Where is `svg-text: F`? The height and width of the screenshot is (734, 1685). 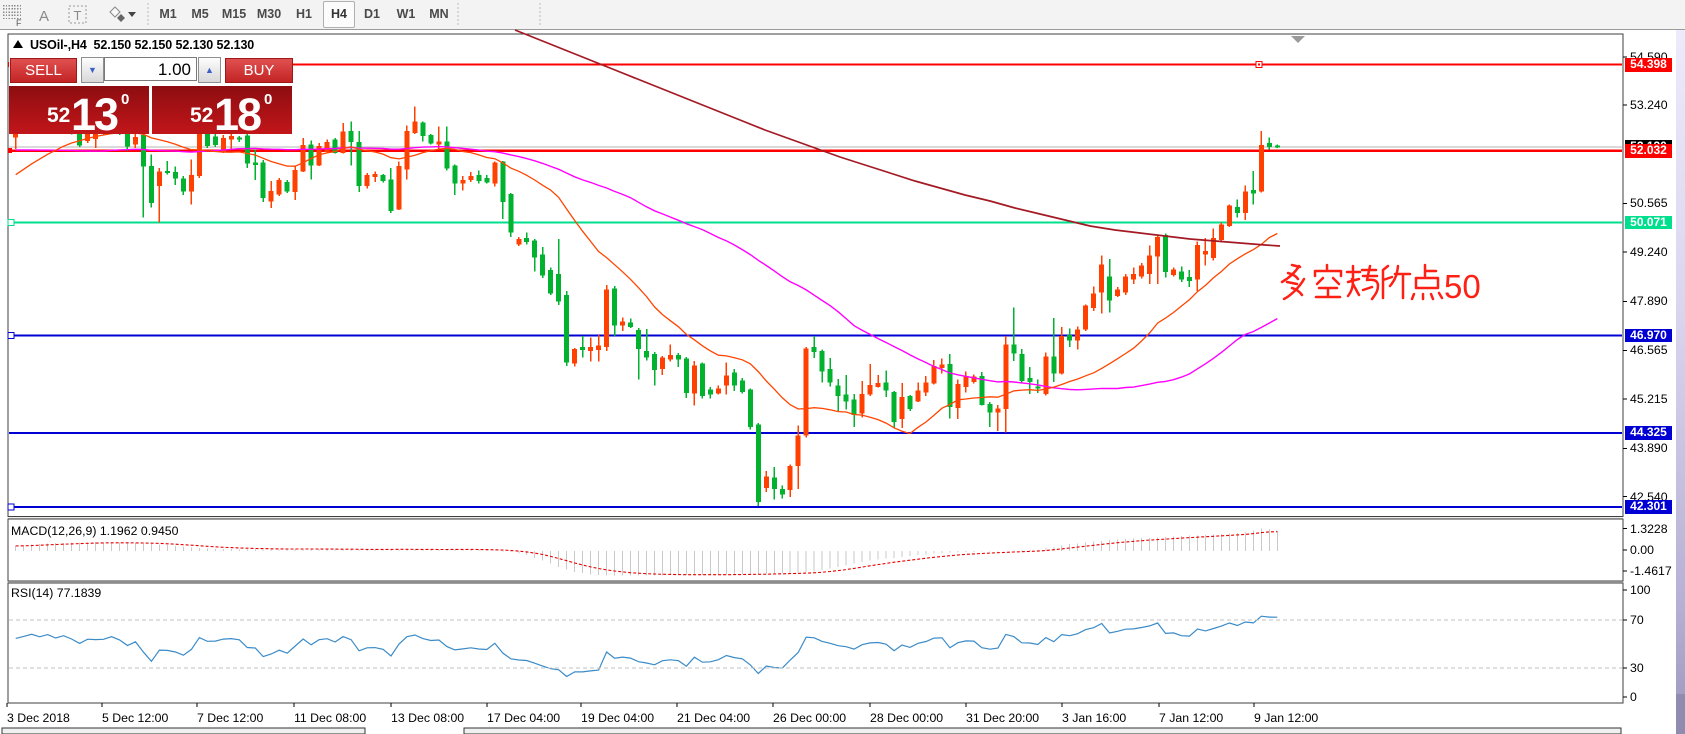
svg-text: F is located at coordinates (19, 23).